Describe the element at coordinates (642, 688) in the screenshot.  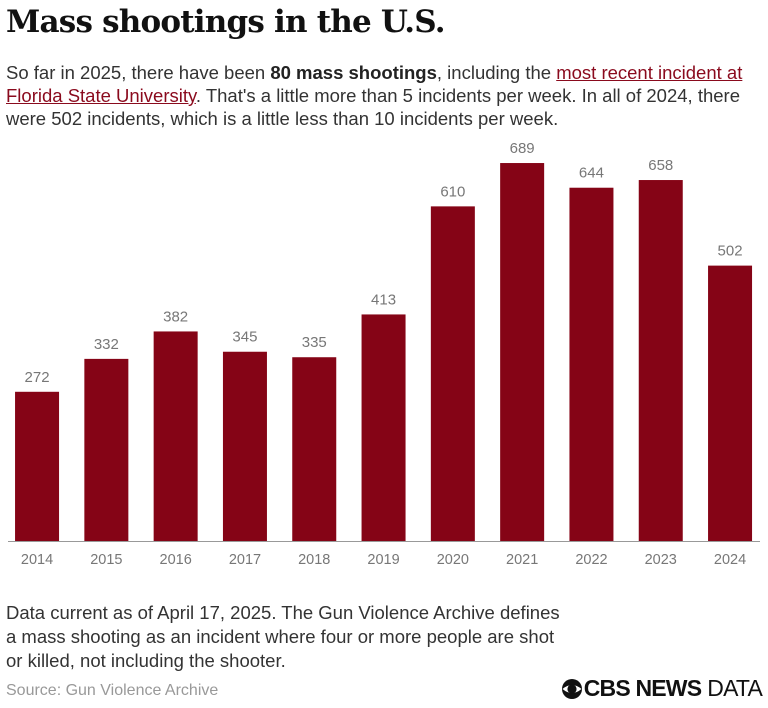
I see `logo-brand: CBS NEWS` at that location.